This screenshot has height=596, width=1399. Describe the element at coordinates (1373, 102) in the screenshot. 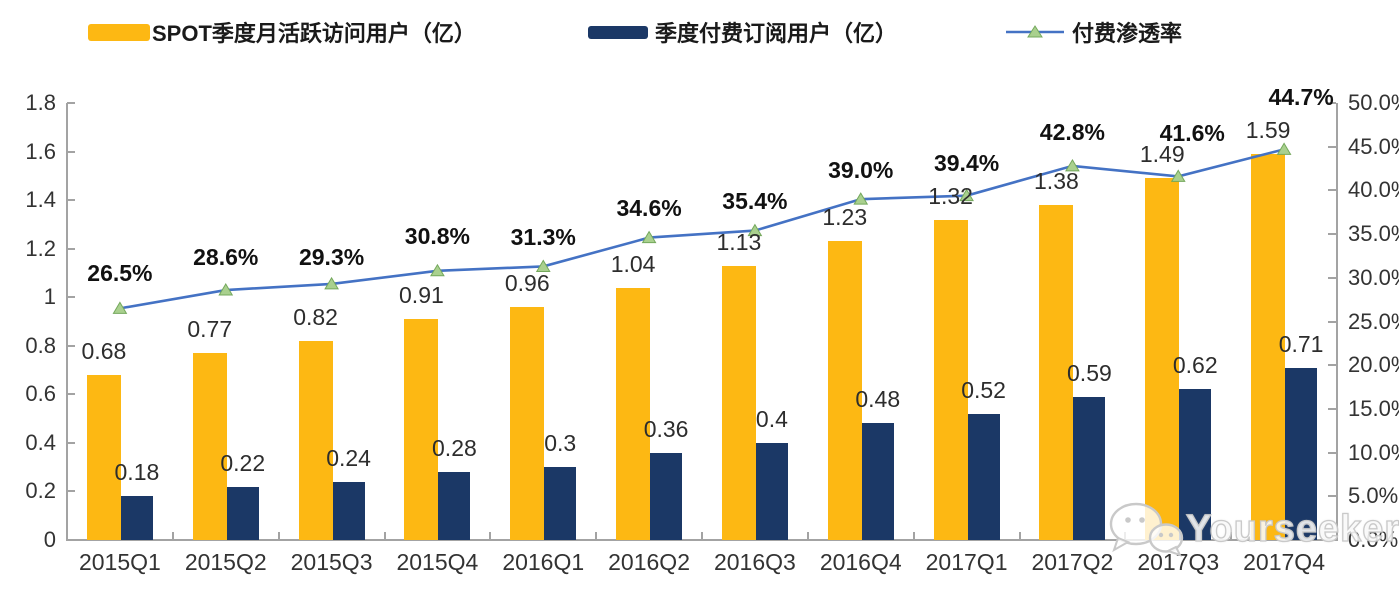

I see `y-axis-right-tick-label: 50.0%` at that location.